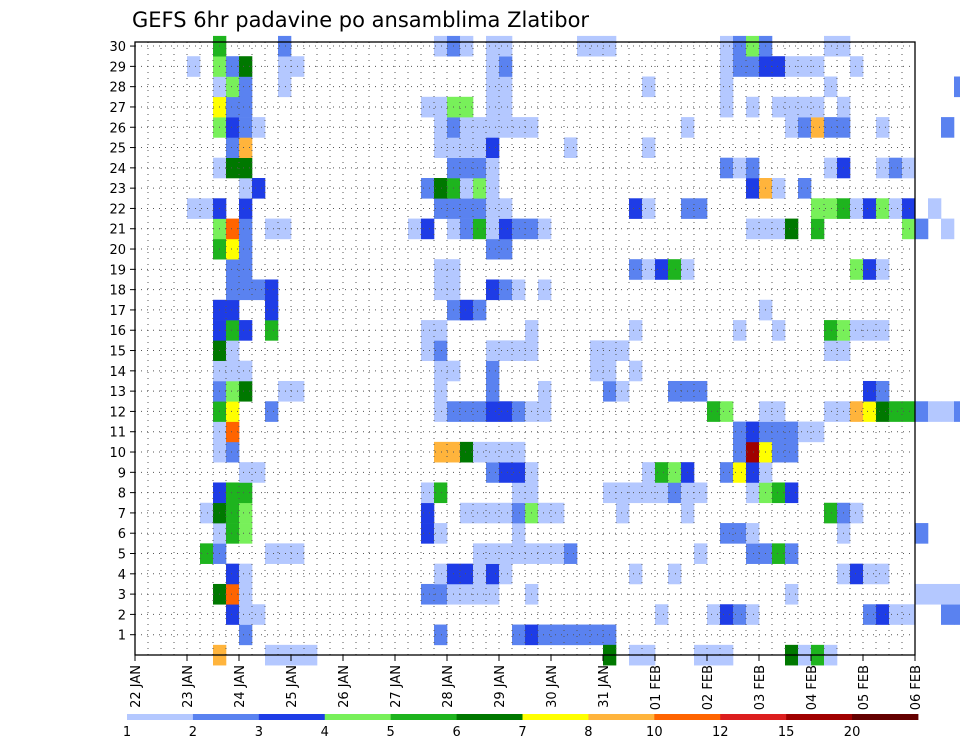 This screenshot has width=960, height=742. What do you see at coordinates (654, 732) in the screenshot?
I see `colorbar-label: 10` at bounding box center [654, 732].